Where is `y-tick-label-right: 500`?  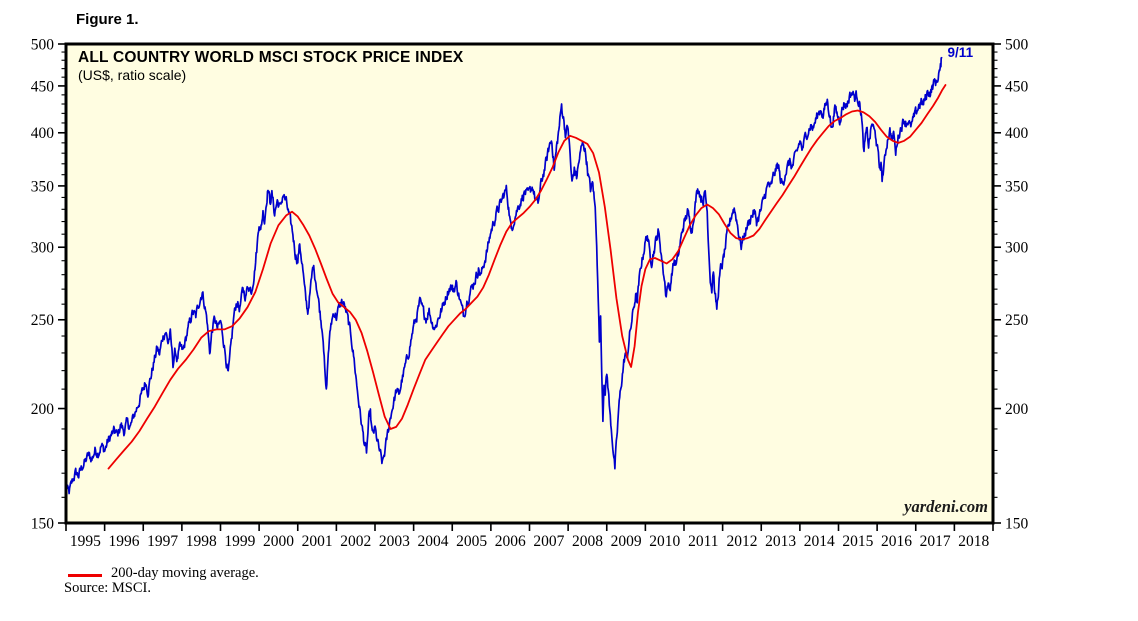
y-tick-label-right: 500 is located at coordinates (1017, 44).